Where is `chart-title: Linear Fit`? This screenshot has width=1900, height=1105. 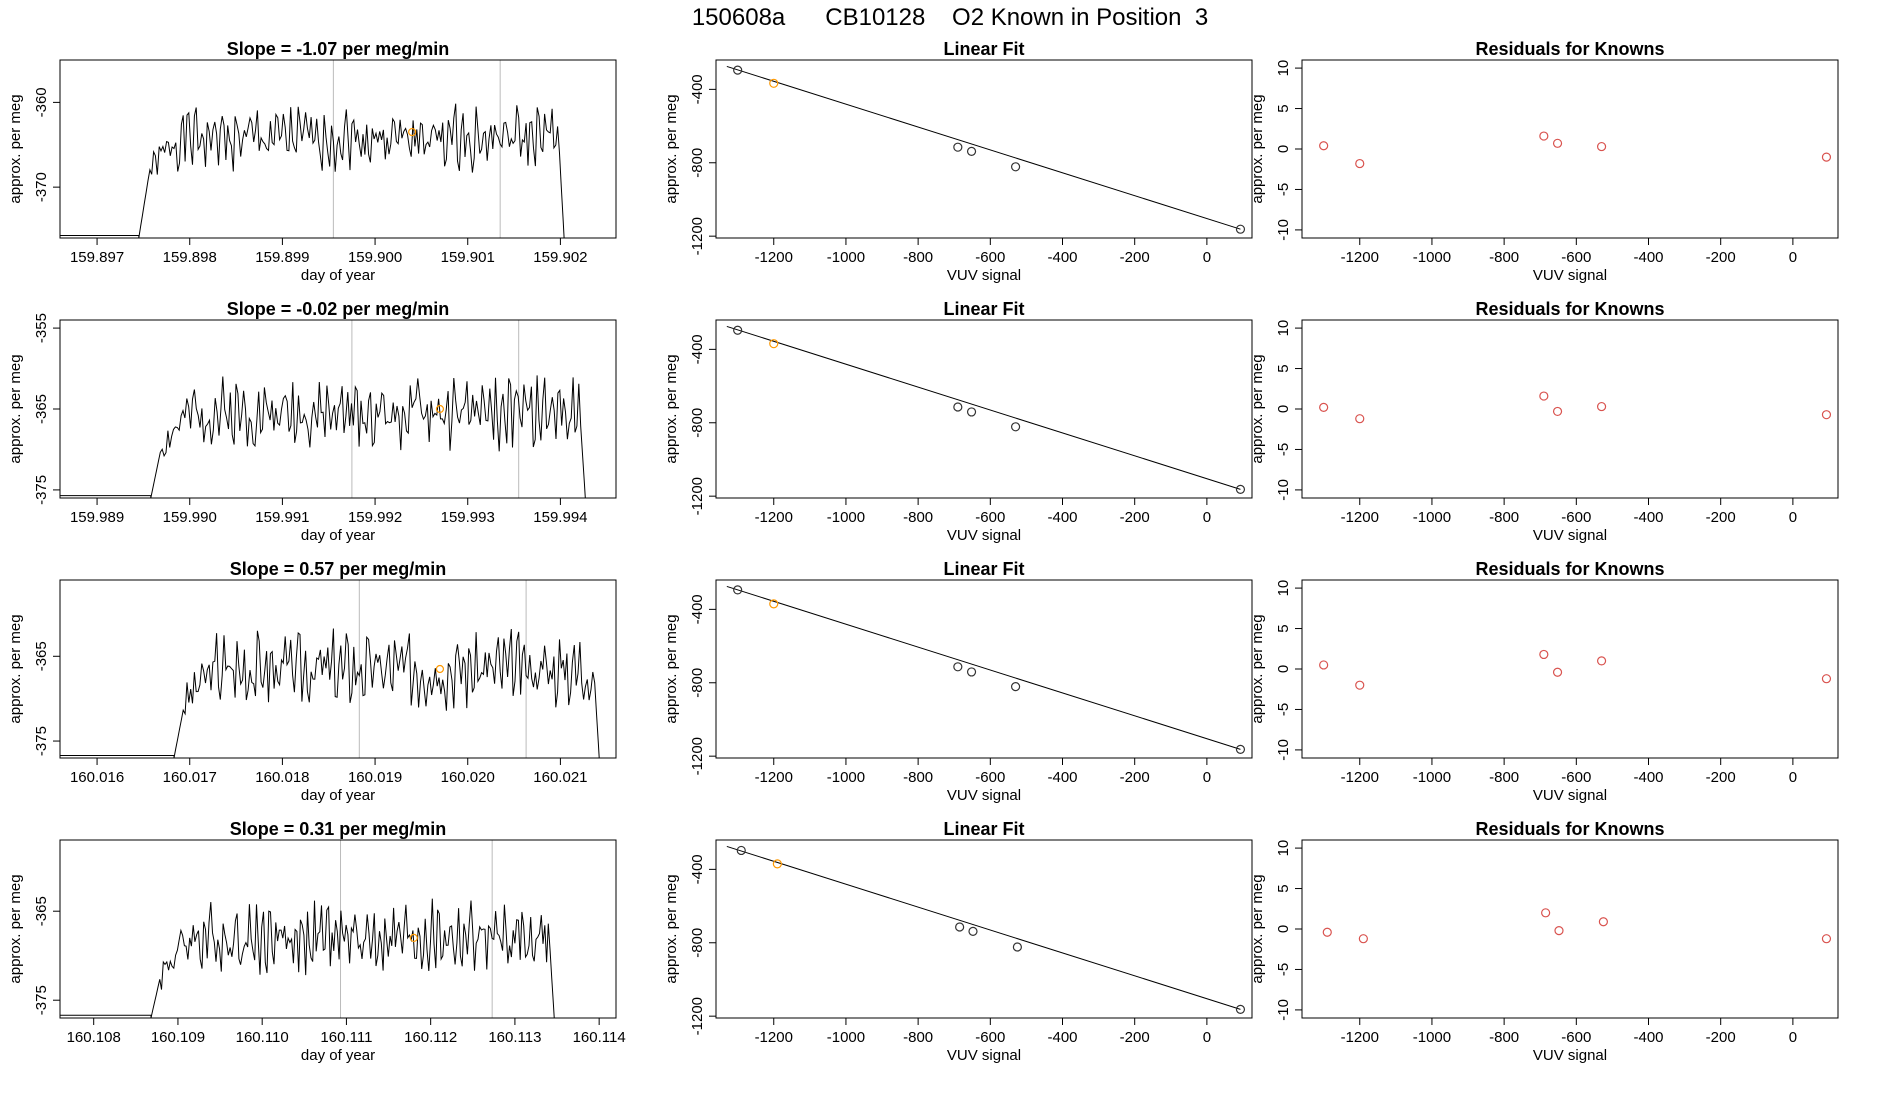 chart-title: Linear Fit is located at coordinates (983, 309).